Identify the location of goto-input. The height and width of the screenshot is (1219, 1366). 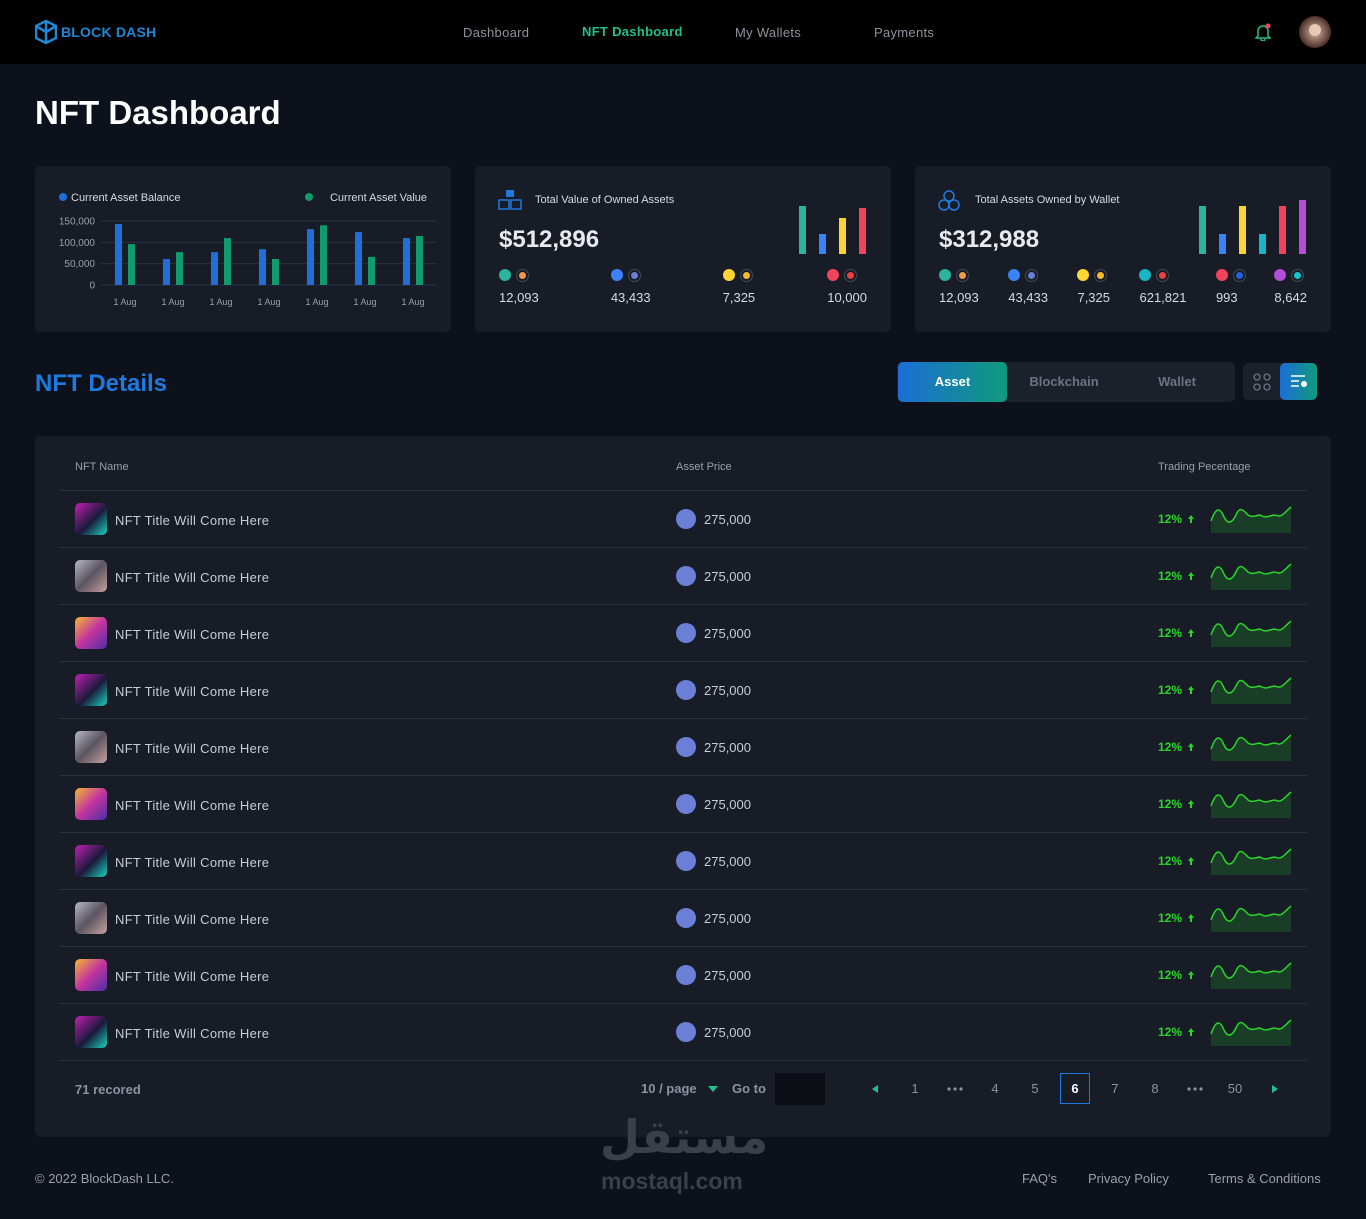
(800, 1089).